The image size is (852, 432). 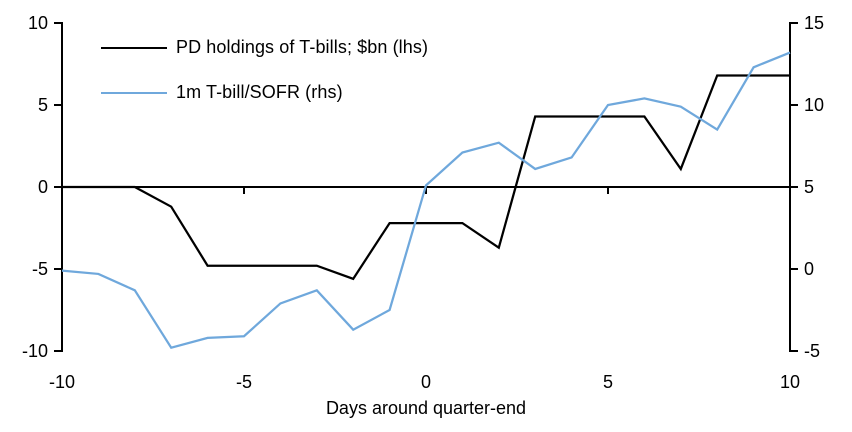 I want to click on x-axis-tick-label: 0, so click(x=426, y=382).